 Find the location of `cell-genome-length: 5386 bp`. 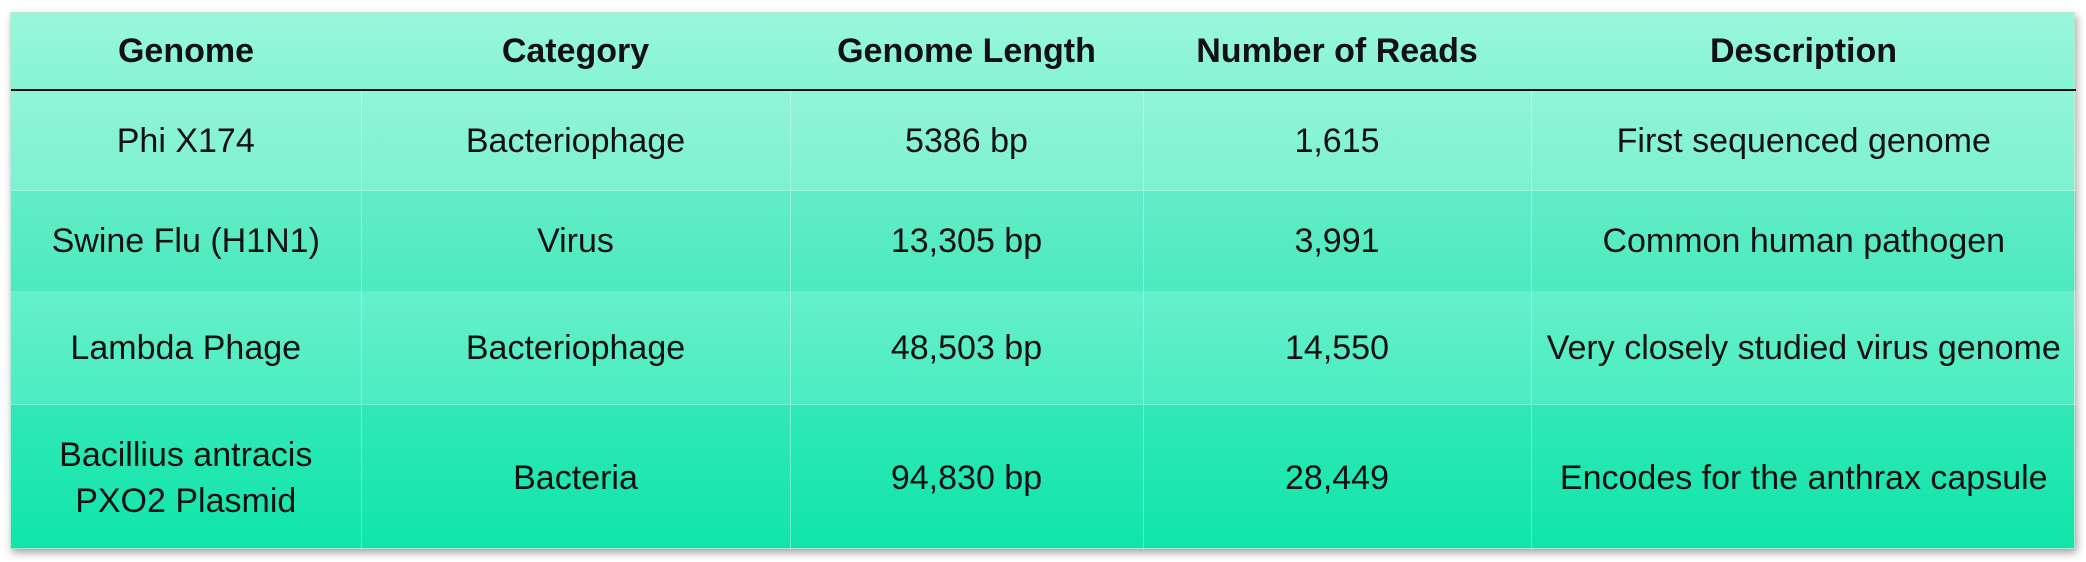

cell-genome-length: 5386 bp is located at coordinates (966, 140).